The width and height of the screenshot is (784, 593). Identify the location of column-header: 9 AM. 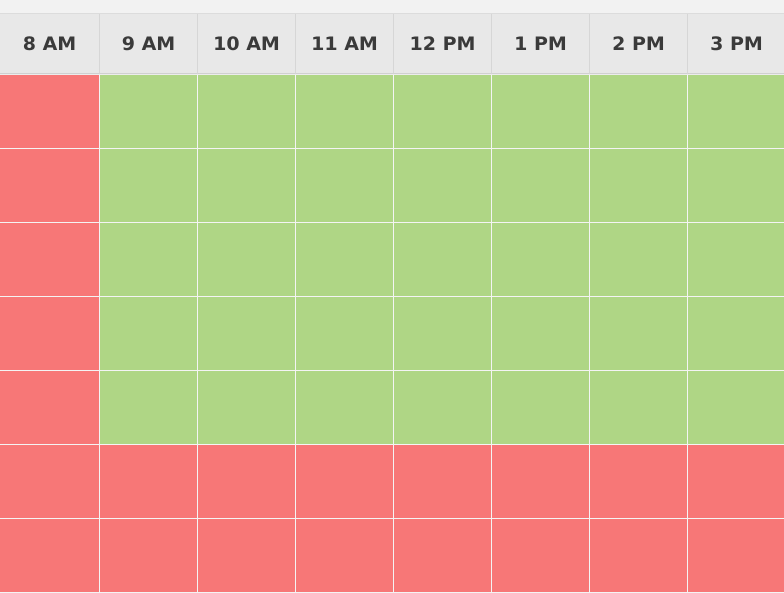
(149, 44).